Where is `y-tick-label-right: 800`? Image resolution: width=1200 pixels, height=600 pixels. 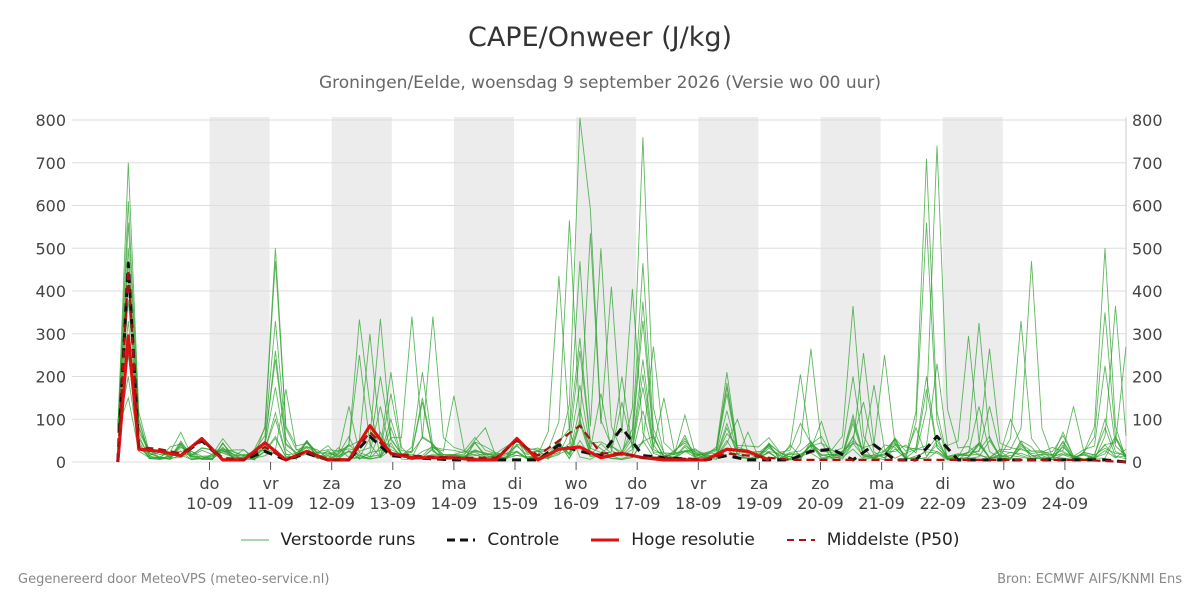 y-tick-label-right: 800 is located at coordinates (1147, 120).